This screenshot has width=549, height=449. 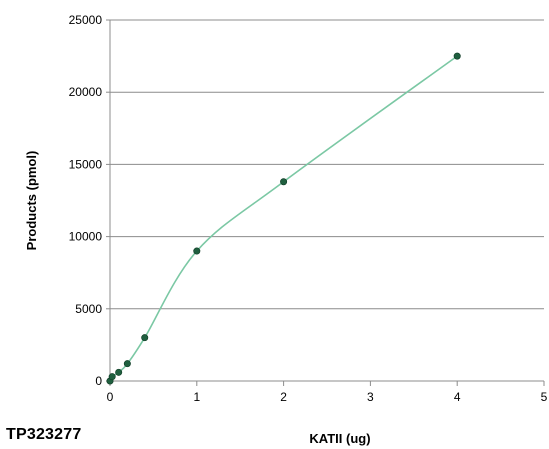 I want to click on x-tick-label: 2, so click(x=283, y=397).